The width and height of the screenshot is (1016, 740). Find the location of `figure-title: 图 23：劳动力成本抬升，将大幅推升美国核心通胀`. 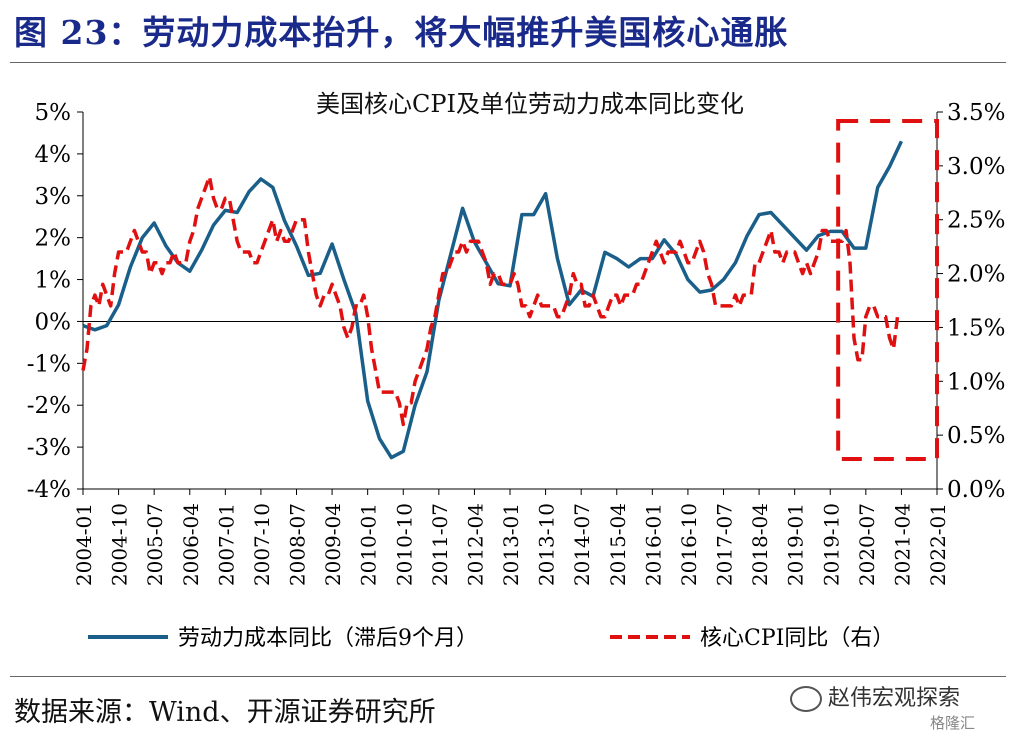

figure-title: 图 23：劳动力成本抬升，将大幅推升美国核心通胀 is located at coordinates (401, 32).